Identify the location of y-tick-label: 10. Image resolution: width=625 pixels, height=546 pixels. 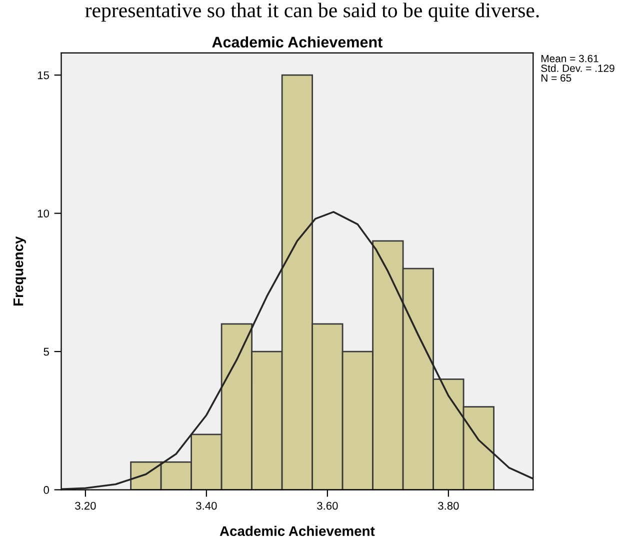
(44, 214).